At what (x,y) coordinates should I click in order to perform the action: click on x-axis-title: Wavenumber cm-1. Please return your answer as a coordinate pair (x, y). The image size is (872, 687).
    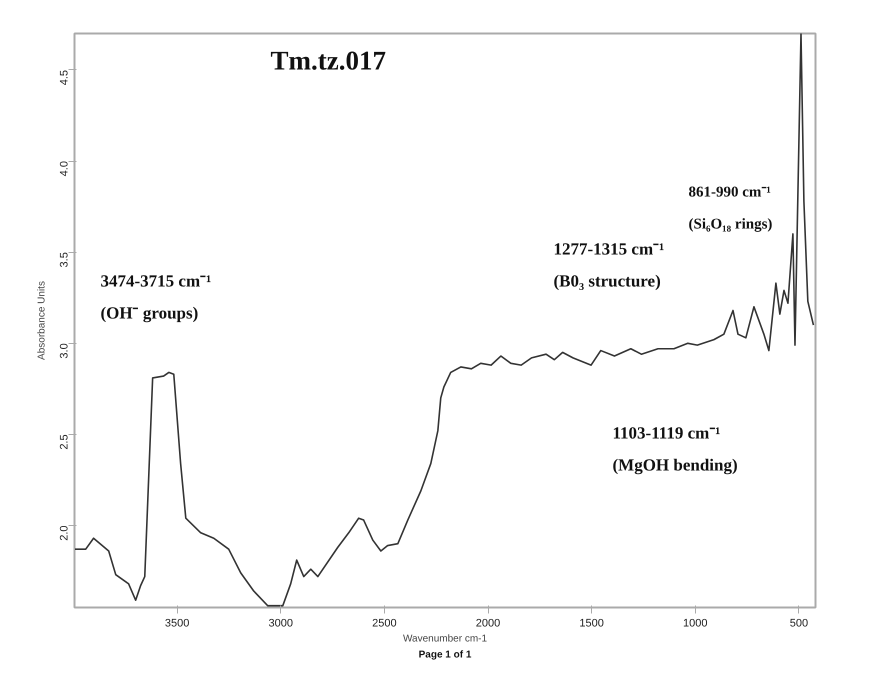
    Looking at the image, I should click on (445, 639).